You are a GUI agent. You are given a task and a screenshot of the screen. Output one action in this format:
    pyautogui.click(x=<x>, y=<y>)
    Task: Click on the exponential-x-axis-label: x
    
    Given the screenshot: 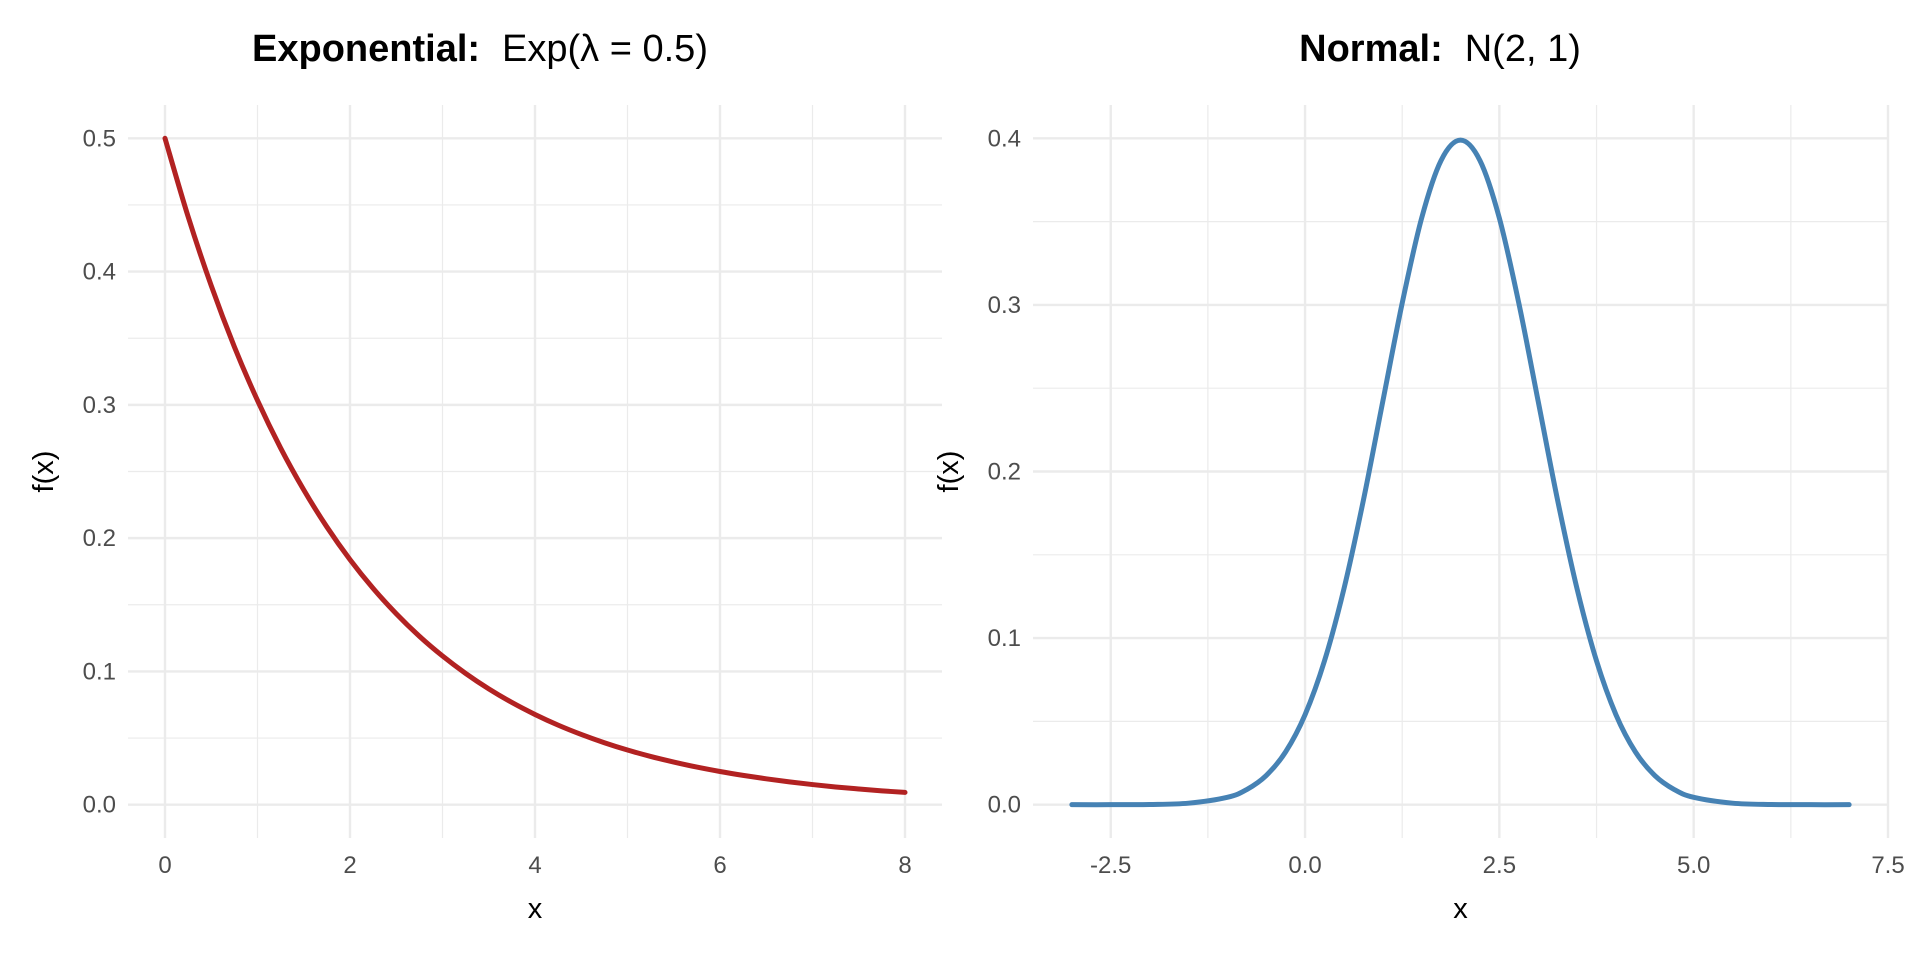 What is the action you would take?
    pyautogui.click(x=535, y=909)
    